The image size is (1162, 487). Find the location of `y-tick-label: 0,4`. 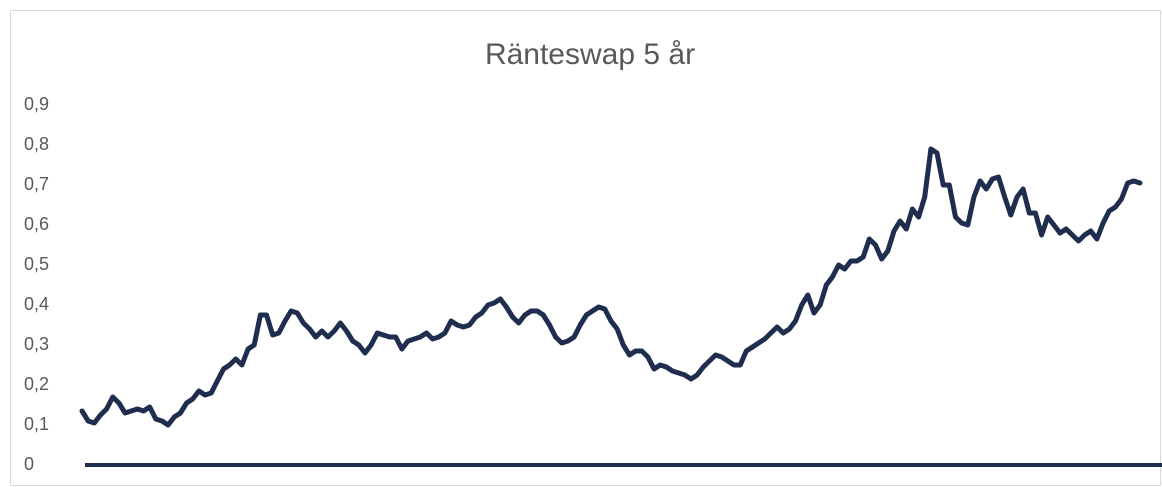

y-tick-label: 0,4 is located at coordinates (36, 304).